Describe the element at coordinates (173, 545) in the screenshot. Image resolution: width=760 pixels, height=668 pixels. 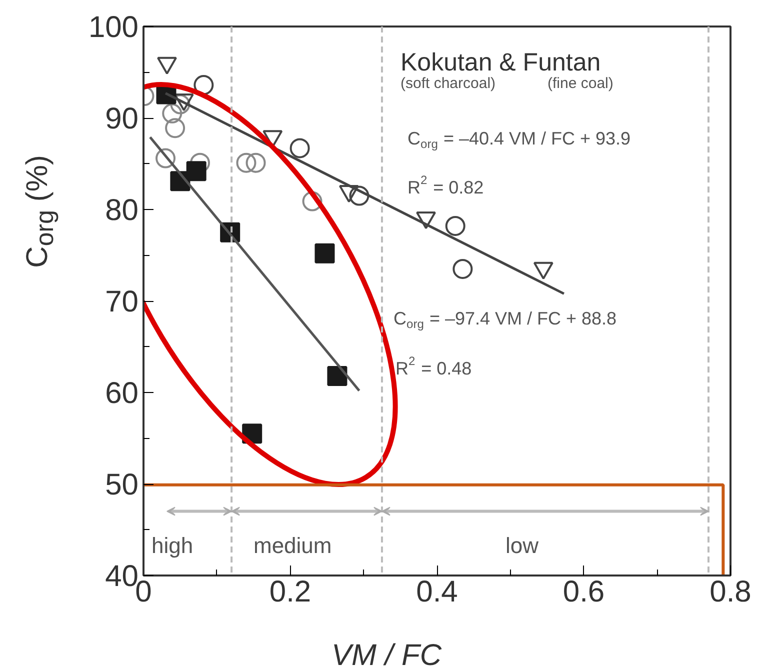
I see `annotation: high` at that location.